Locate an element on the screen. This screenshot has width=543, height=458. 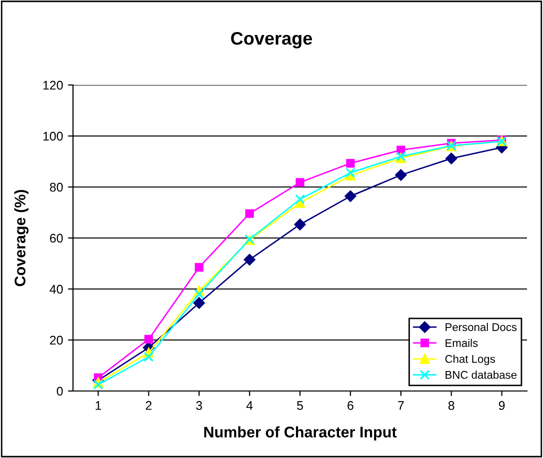
y-tick-label: 100 is located at coordinates (53, 136).